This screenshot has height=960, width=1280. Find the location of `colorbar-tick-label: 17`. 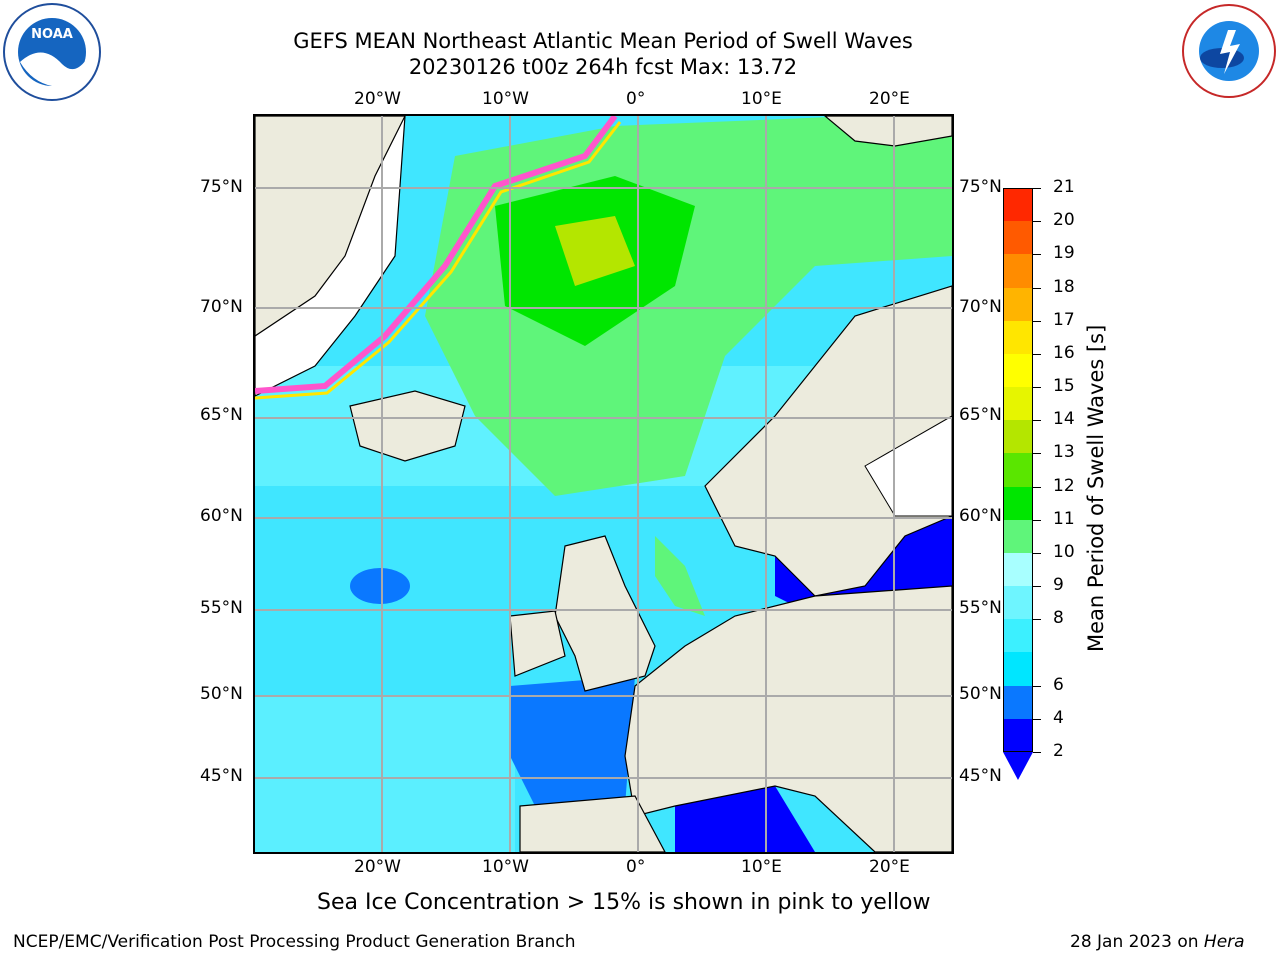

colorbar-tick-label: 17 is located at coordinates (1064, 319).